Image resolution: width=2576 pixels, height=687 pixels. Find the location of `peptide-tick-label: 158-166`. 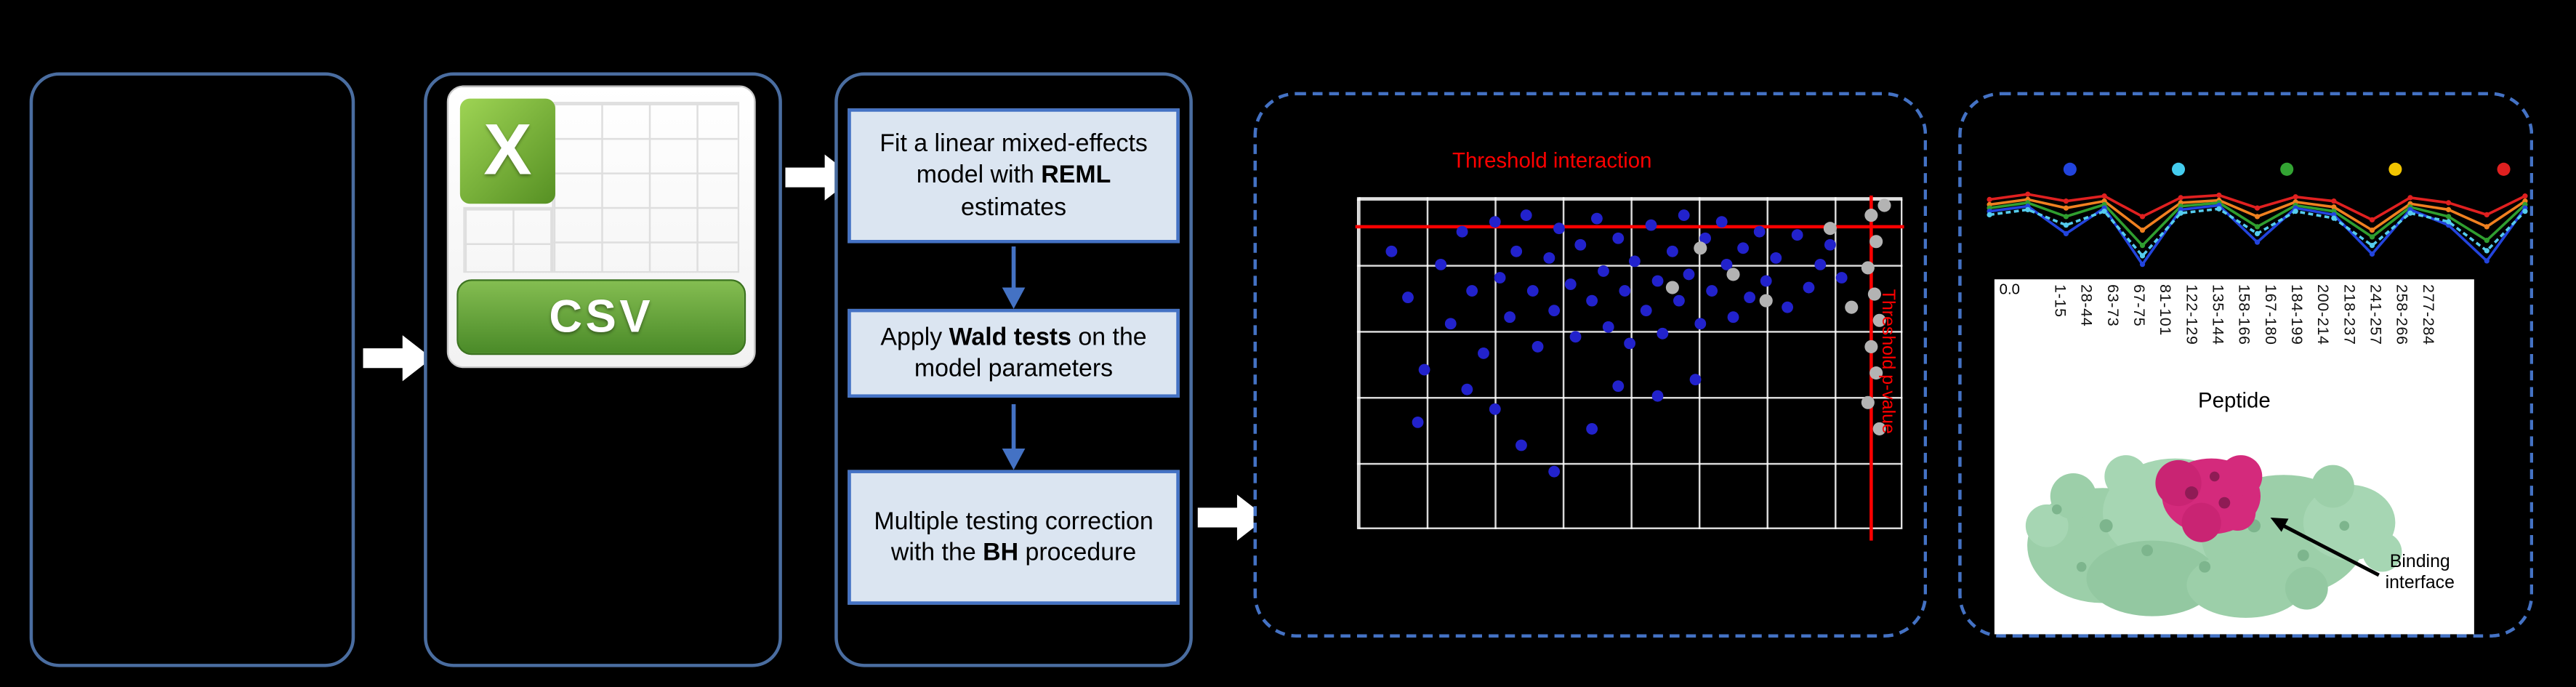

peptide-tick-label: 158-166 is located at coordinates (2243, 314).